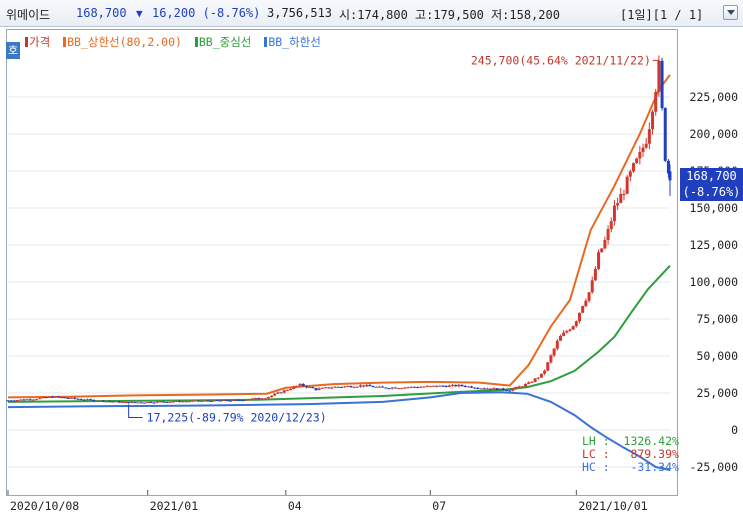 Image resolution: width=743 pixels, height=517 pixels. What do you see at coordinates (717, 393) in the screenshot?
I see `y-tick-label: 25,000` at bounding box center [717, 393].